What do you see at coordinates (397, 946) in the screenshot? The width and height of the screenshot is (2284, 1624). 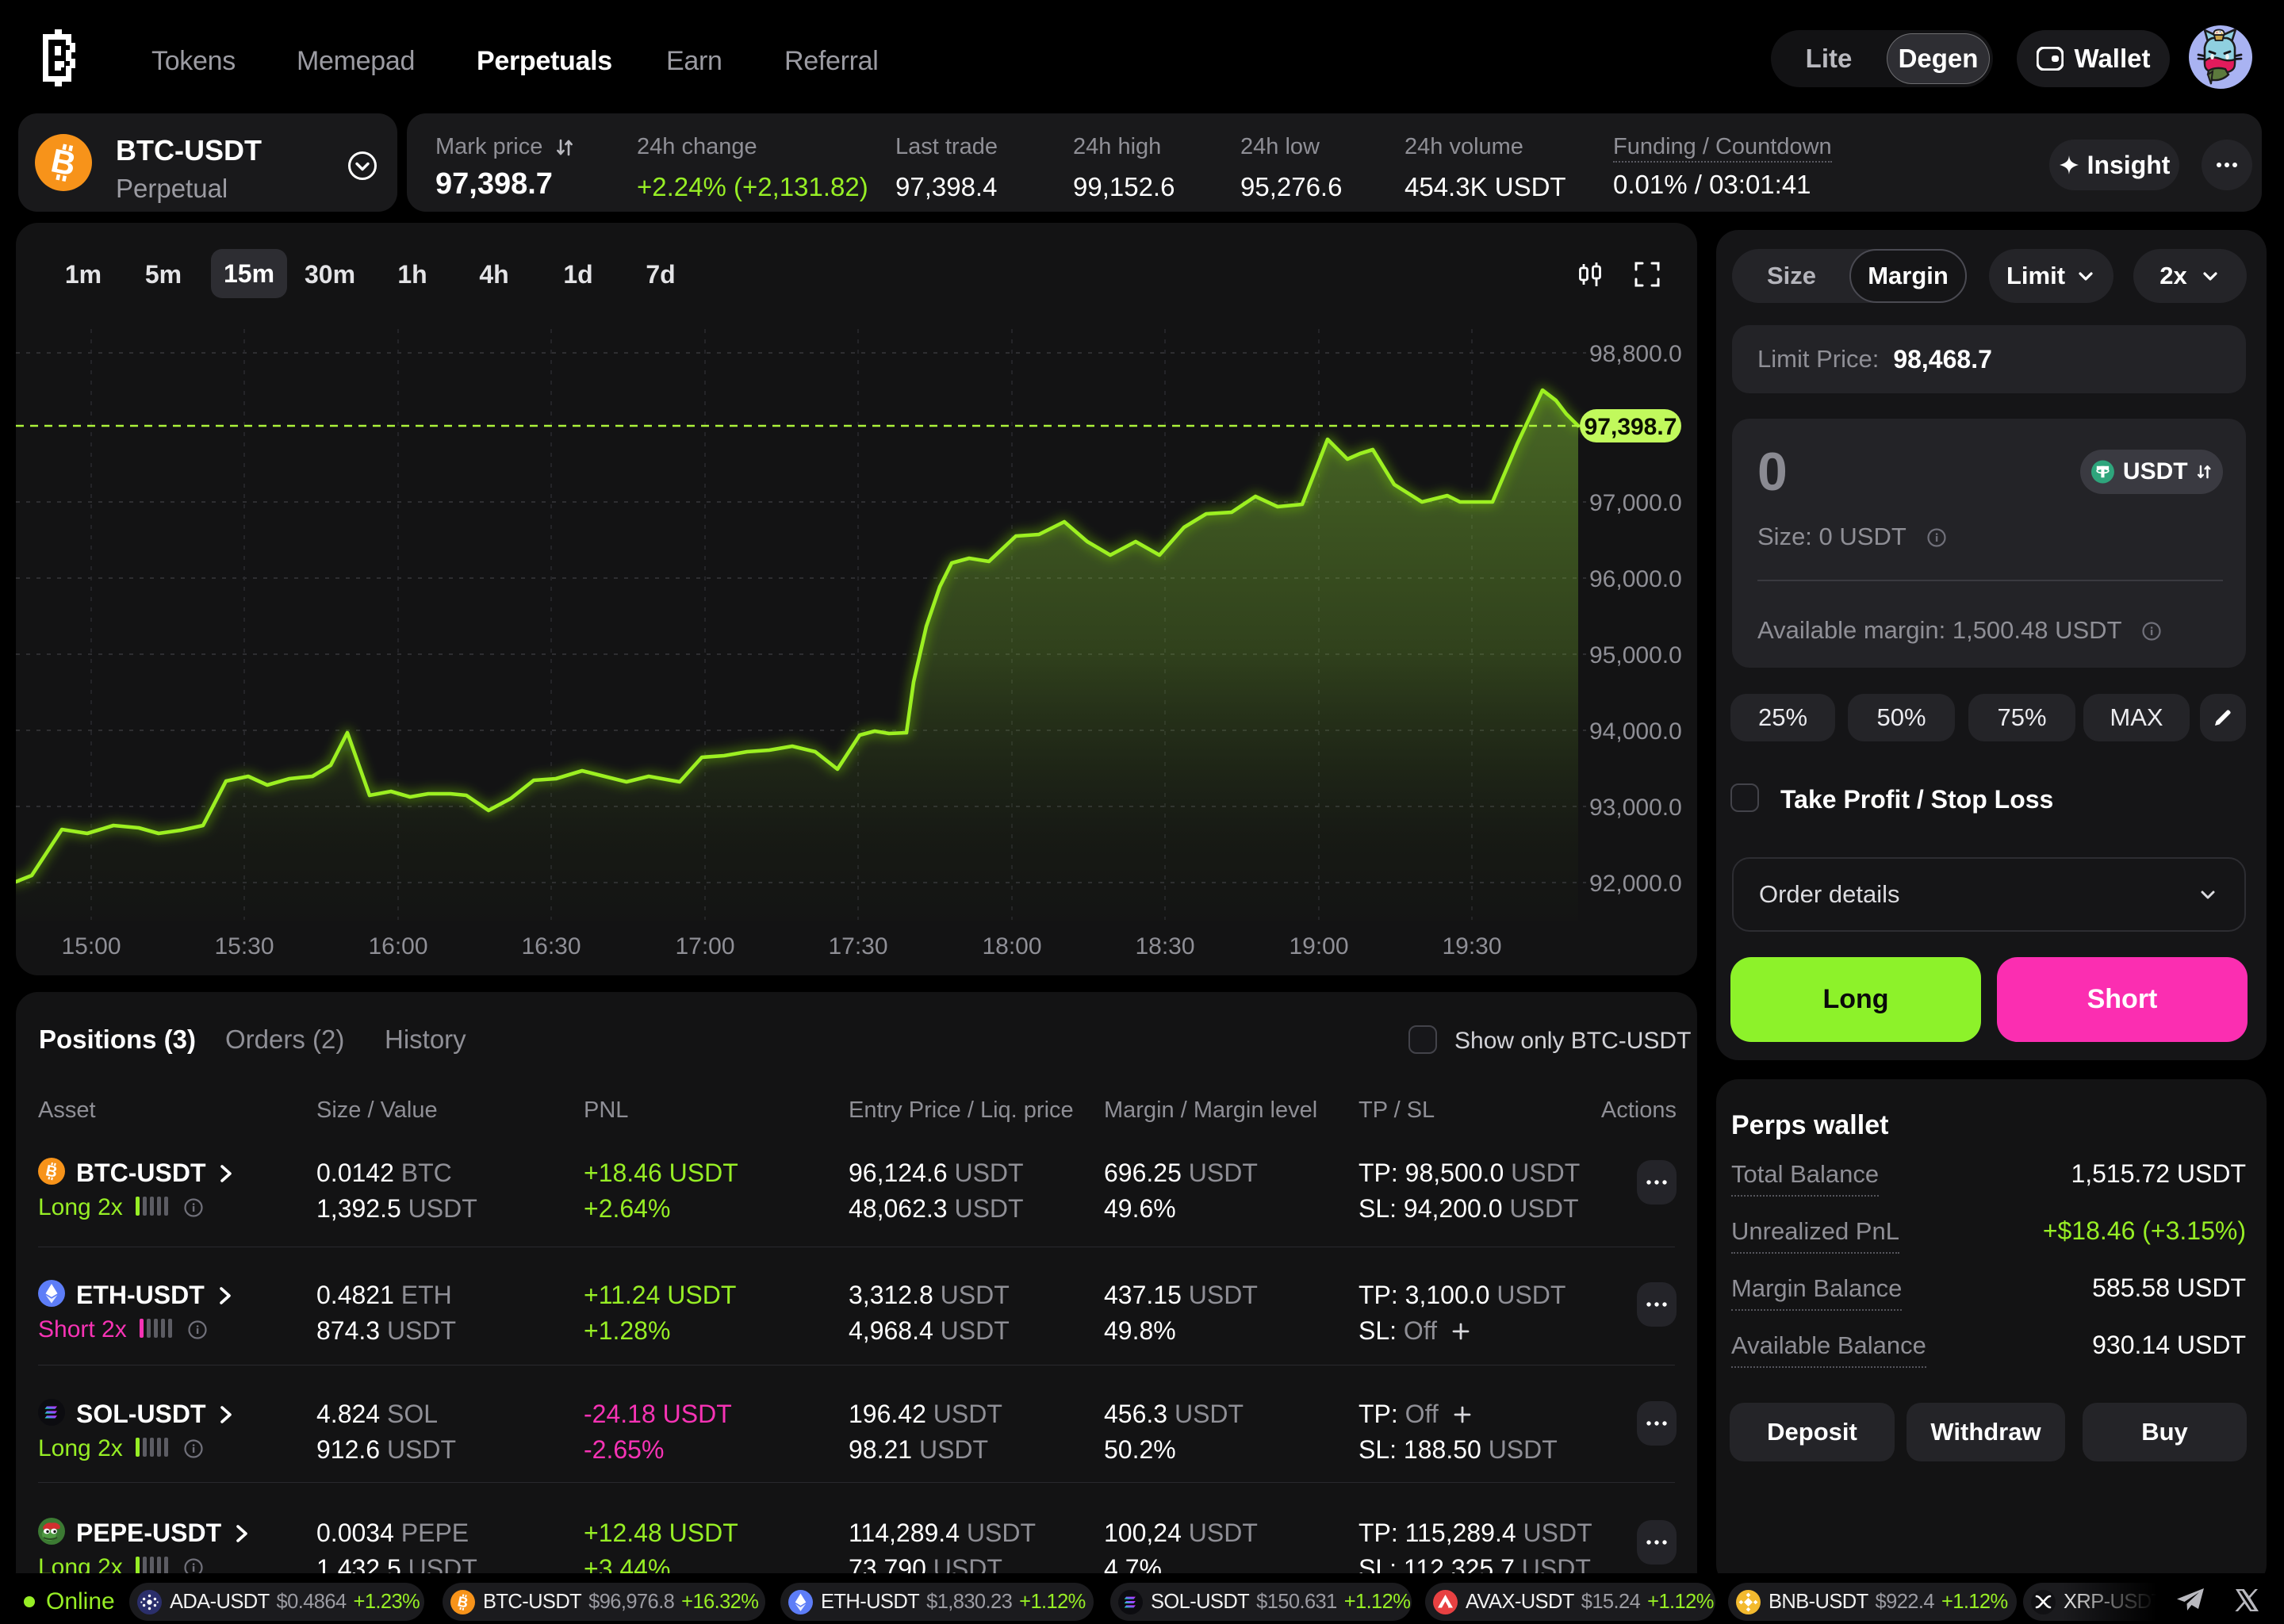 I see `svg-text: 16:00` at bounding box center [397, 946].